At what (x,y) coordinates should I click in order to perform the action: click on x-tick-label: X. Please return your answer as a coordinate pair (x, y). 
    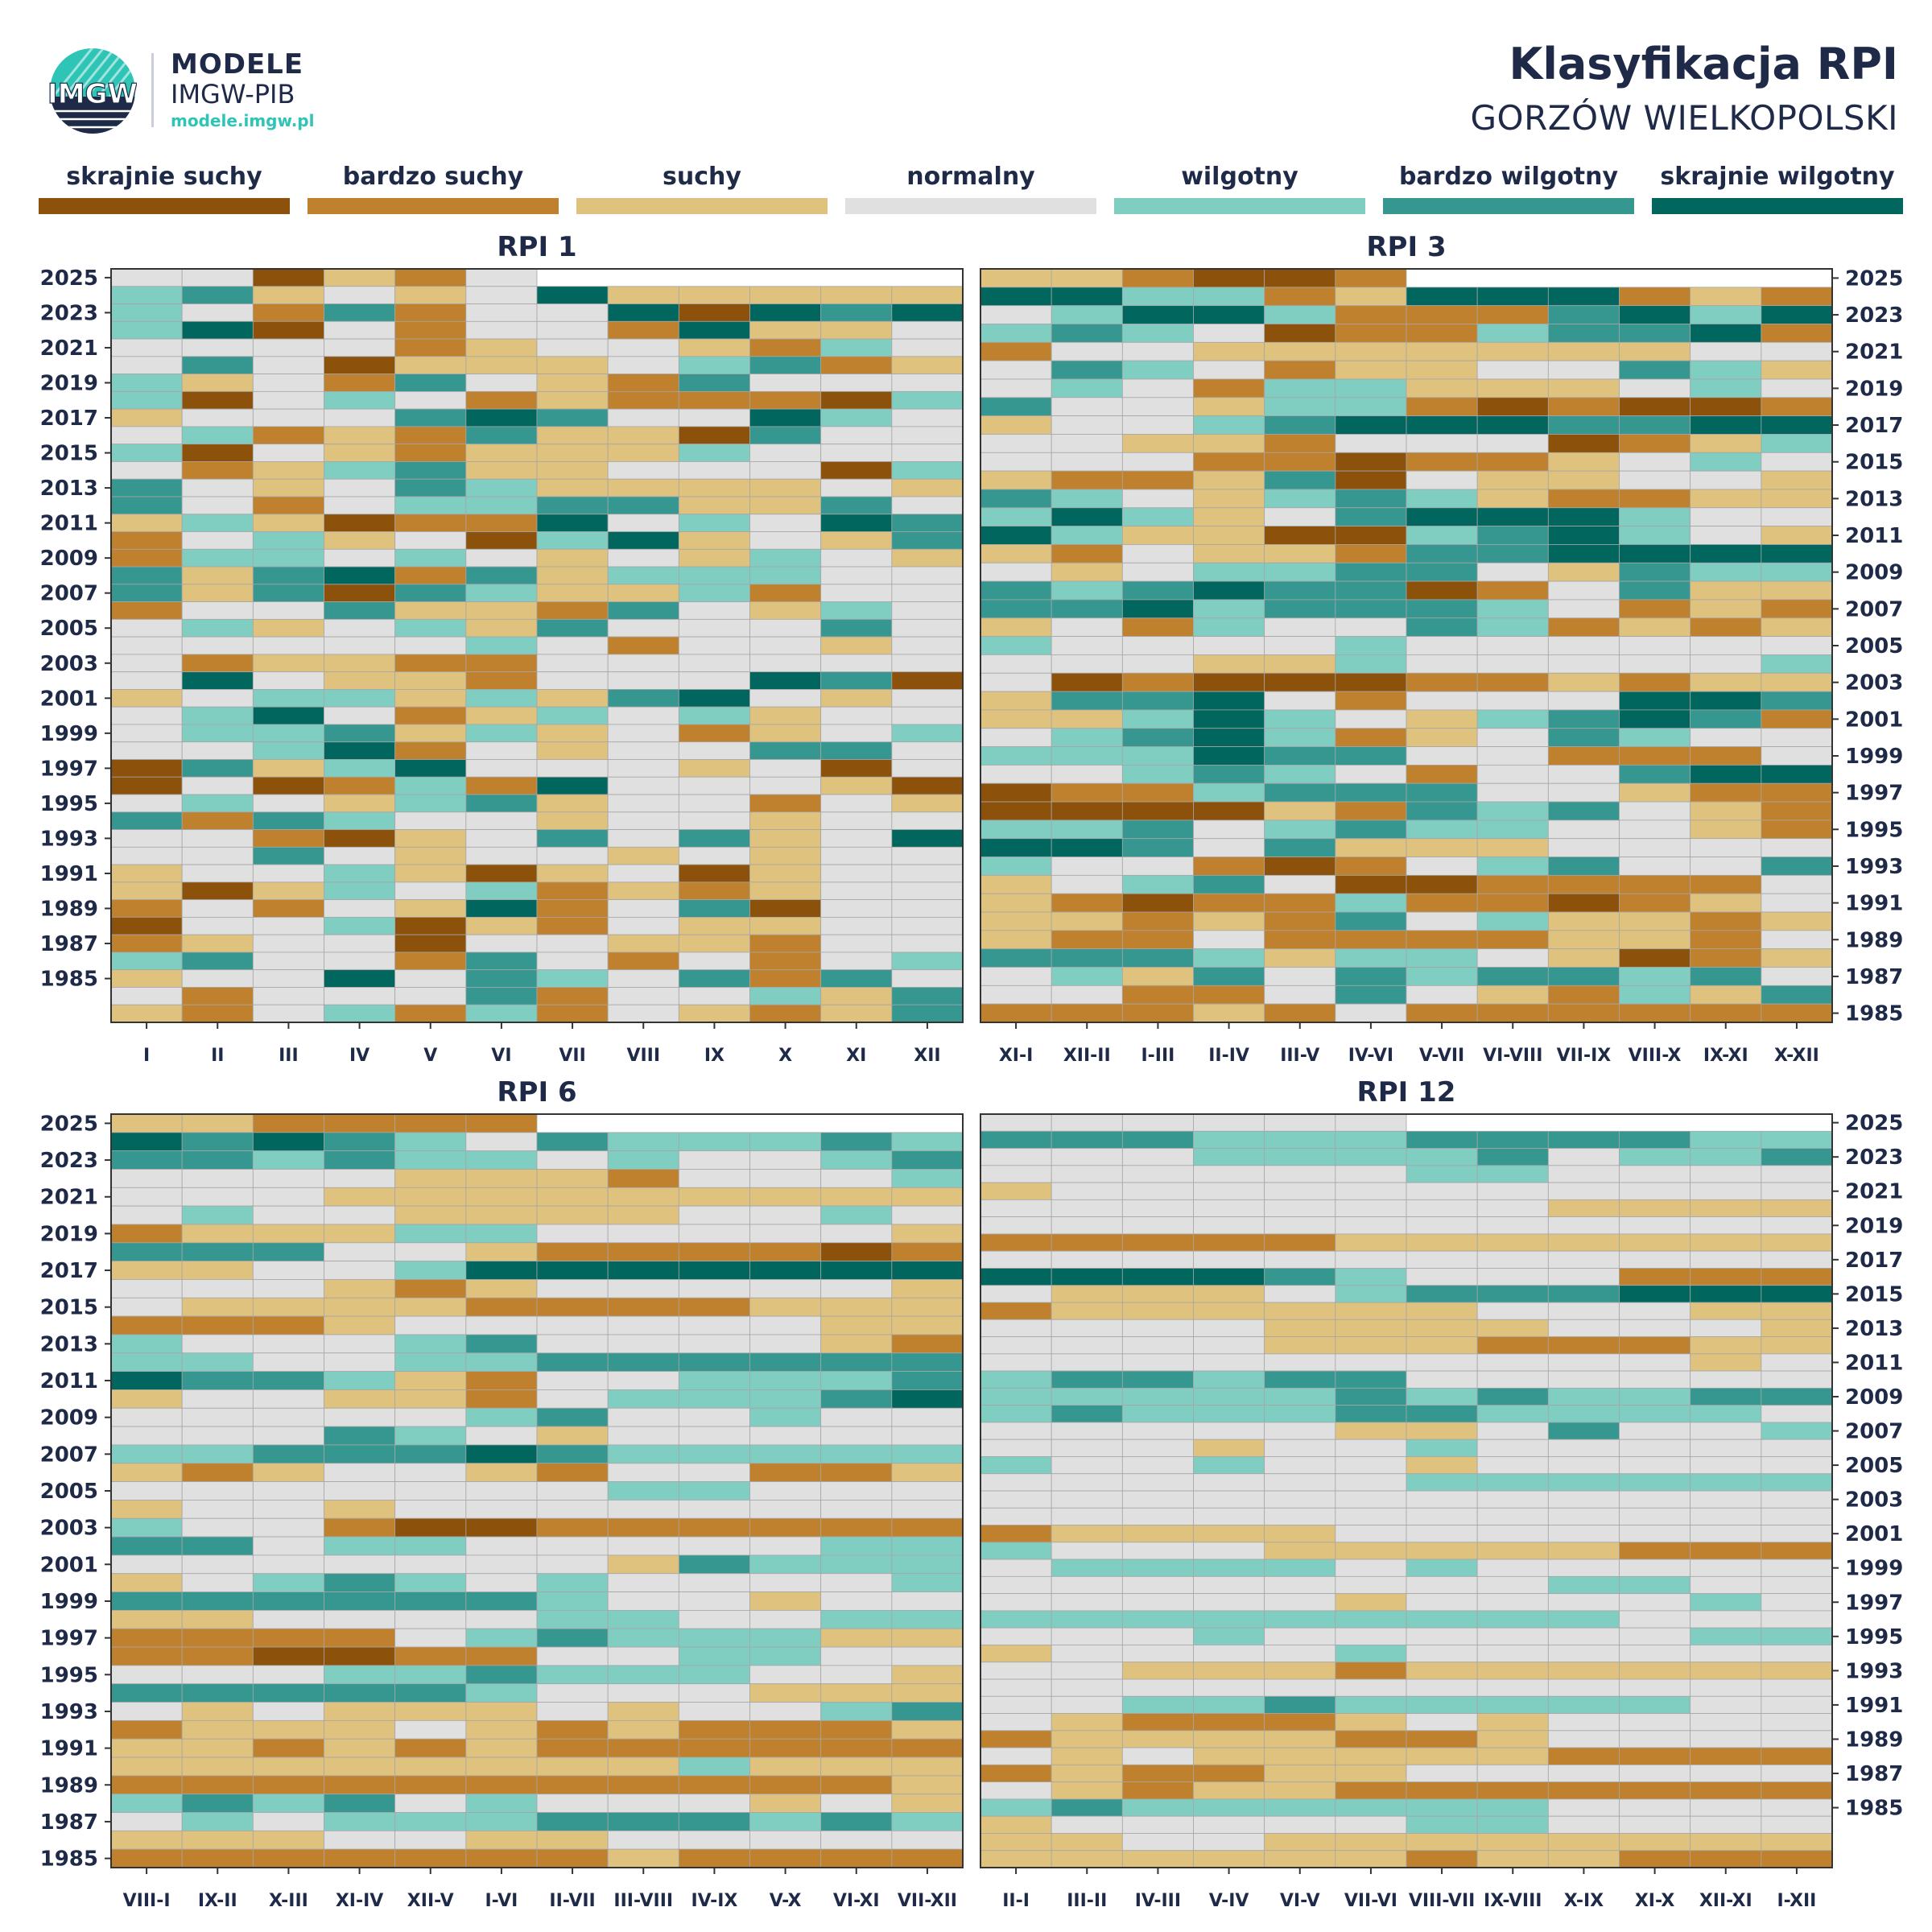
    Looking at the image, I should click on (785, 1056).